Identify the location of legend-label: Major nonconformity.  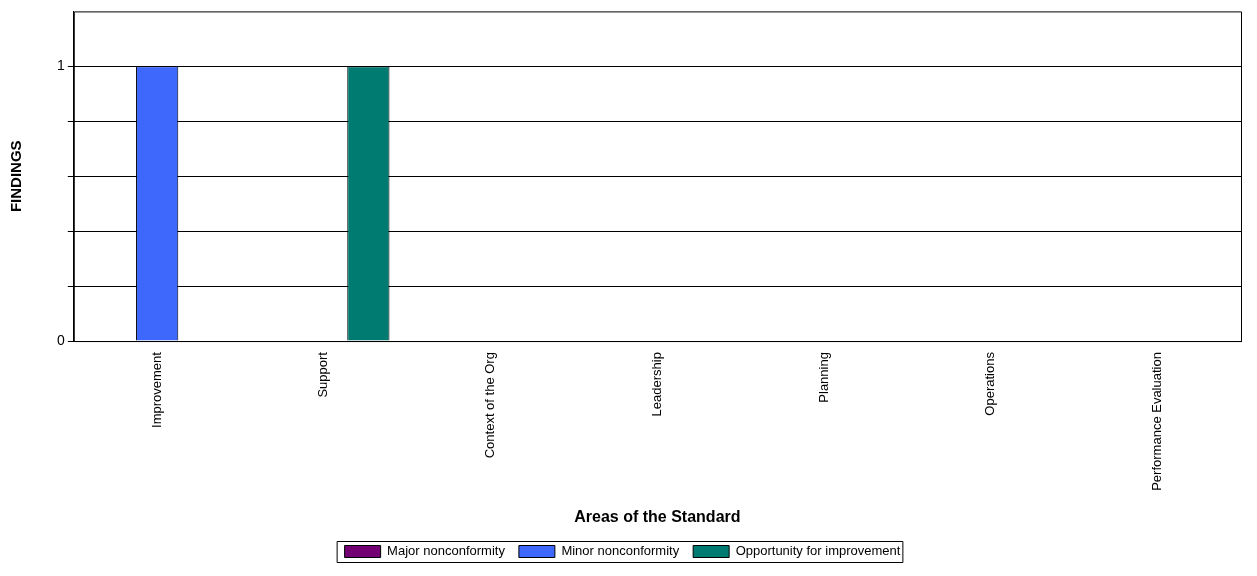
(446, 551).